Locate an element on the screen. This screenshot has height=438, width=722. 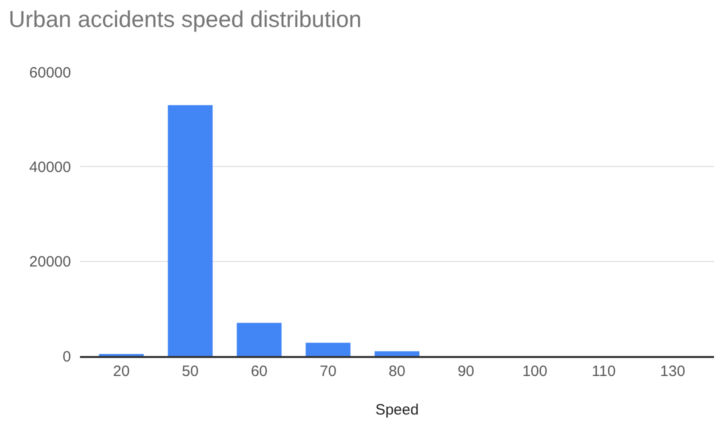
y-tick-label: 20000 is located at coordinates (50, 262).